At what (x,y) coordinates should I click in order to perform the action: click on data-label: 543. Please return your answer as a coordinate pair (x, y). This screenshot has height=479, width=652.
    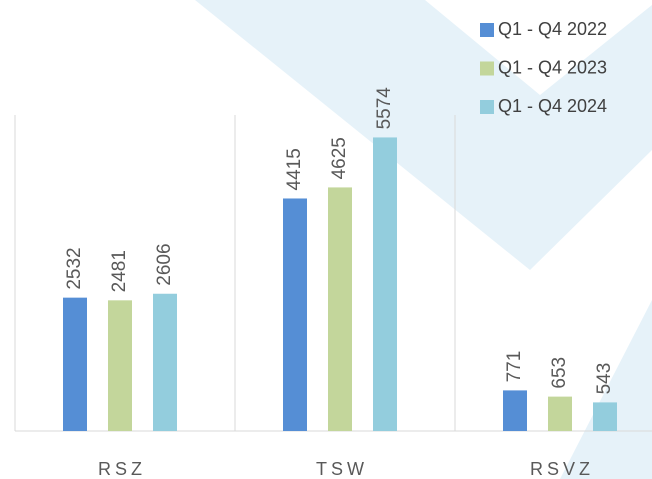
    Looking at the image, I should click on (604, 379).